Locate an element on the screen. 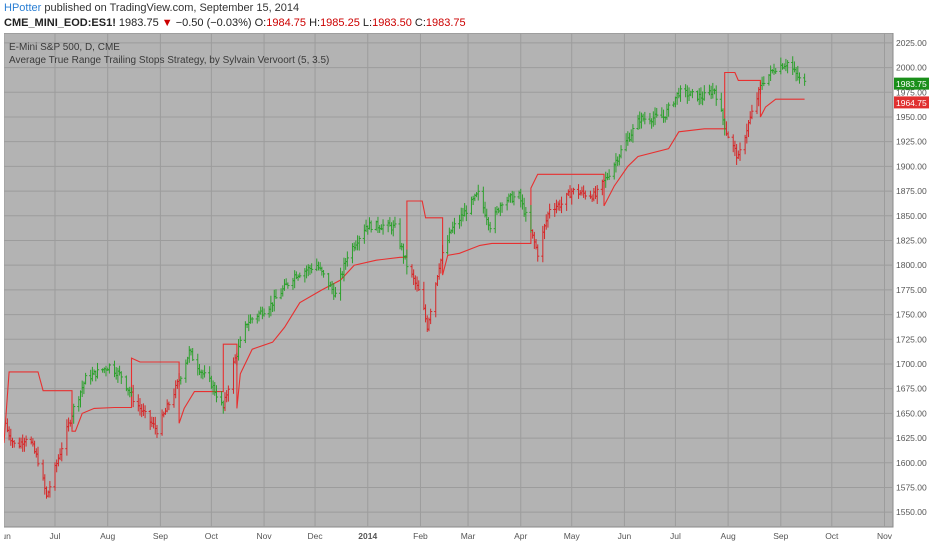 The height and width of the screenshot is (550, 932). low-label: L: is located at coordinates (367, 23).